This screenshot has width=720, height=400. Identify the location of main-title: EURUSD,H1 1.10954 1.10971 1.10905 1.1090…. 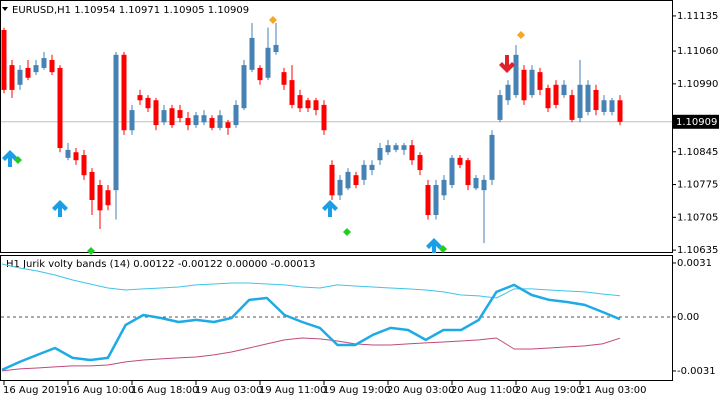
(130, 10).